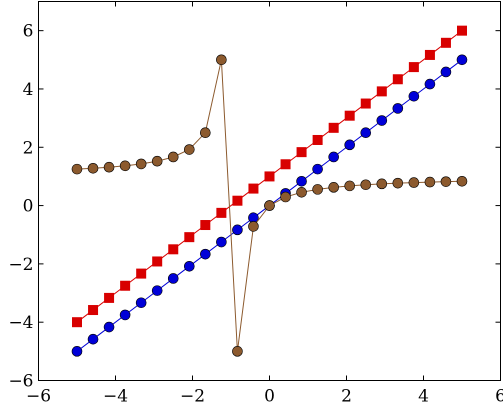 The image size is (503, 408). Describe the element at coordinates (423, 397) in the screenshot. I see `x-tick-label: 4` at that location.